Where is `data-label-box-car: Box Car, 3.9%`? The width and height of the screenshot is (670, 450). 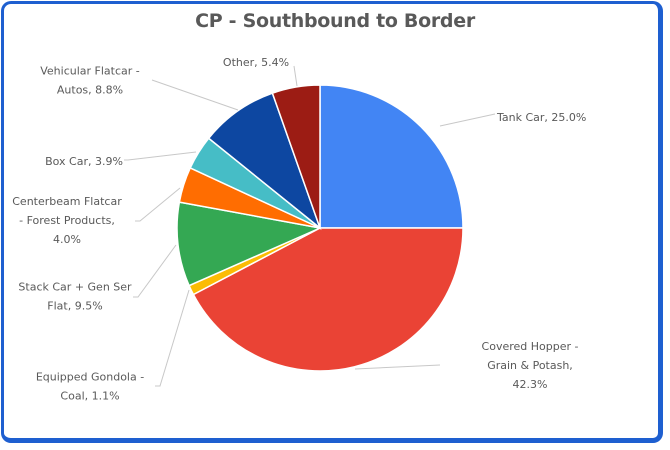
data-label-box-car: Box Car, 3.9% is located at coordinates (84, 161).